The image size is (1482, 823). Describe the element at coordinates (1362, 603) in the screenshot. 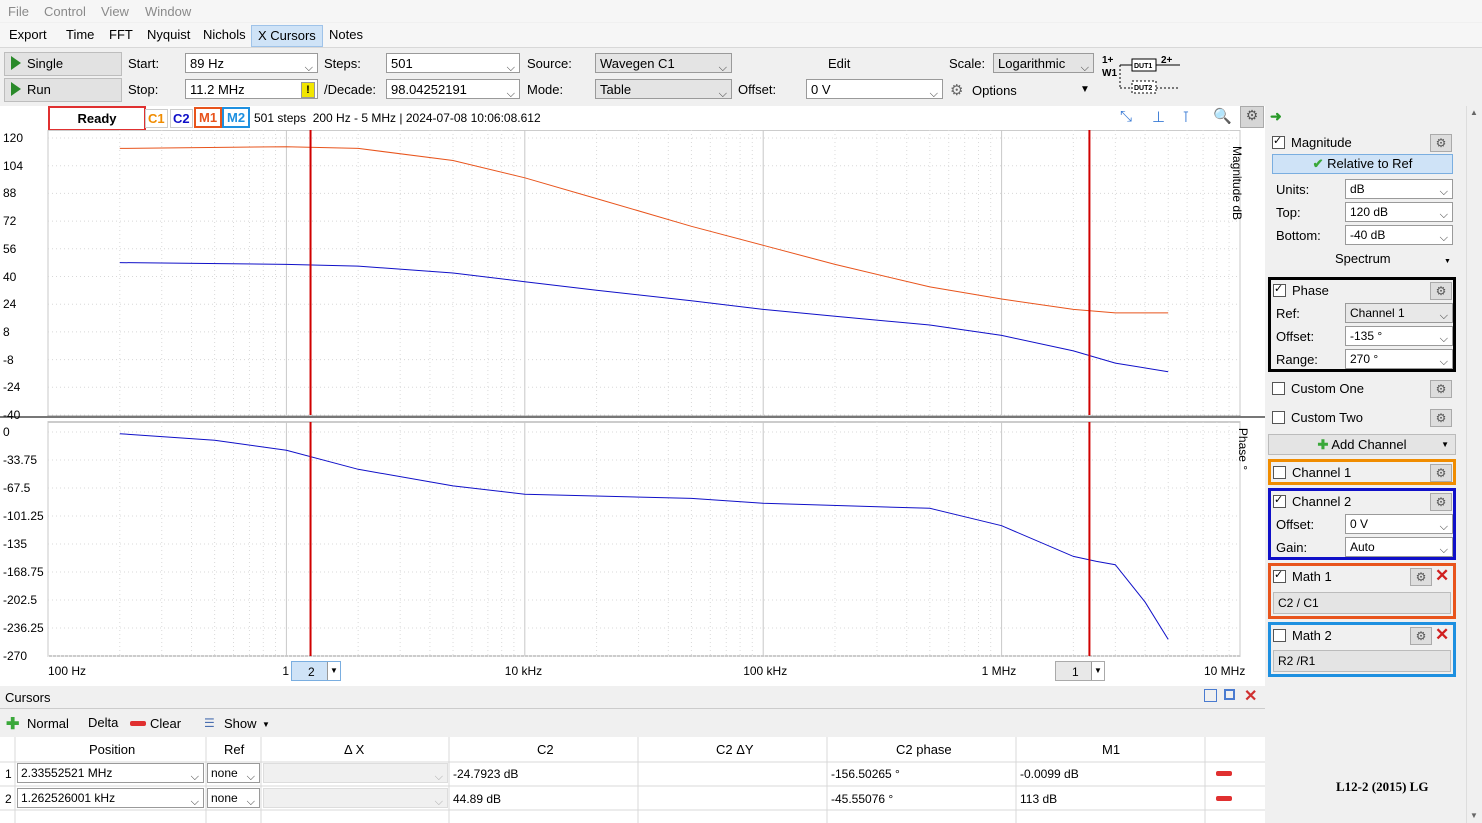

I see `math-1-expression: C2 / C1` at that location.